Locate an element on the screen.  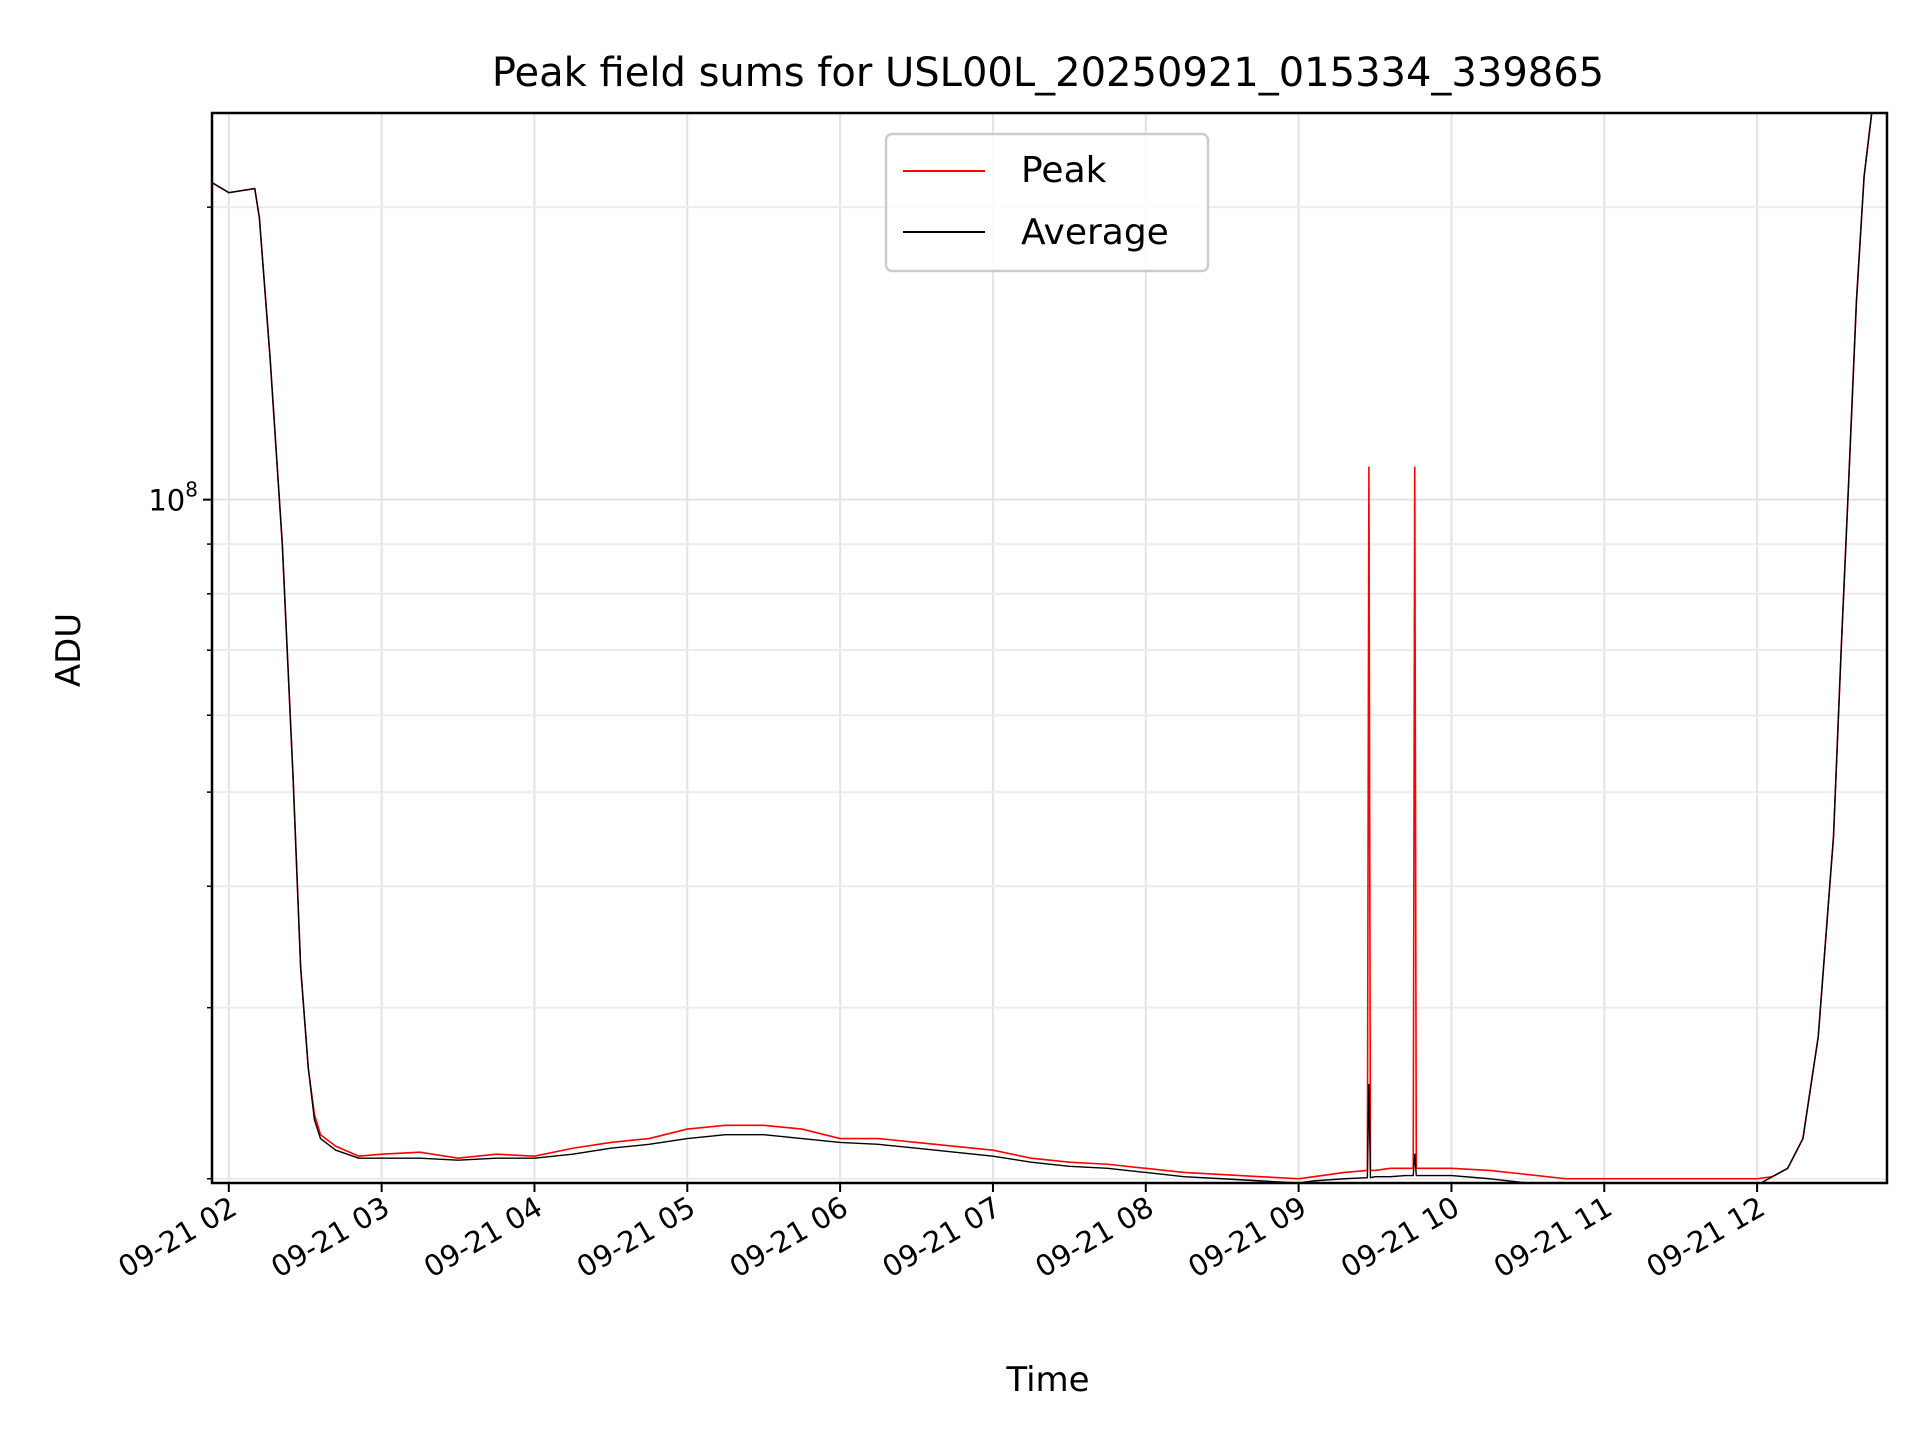
legend: Peak Average is located at coordinates (1047, 202).